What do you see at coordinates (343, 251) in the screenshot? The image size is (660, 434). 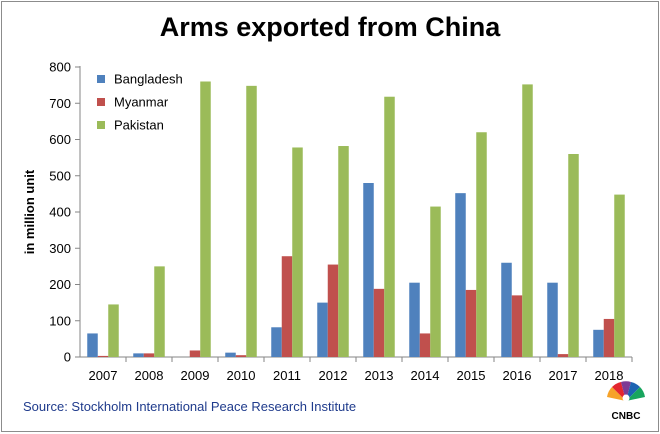 I see `bar-pakistan-2012` at bounding box center [343, 251].